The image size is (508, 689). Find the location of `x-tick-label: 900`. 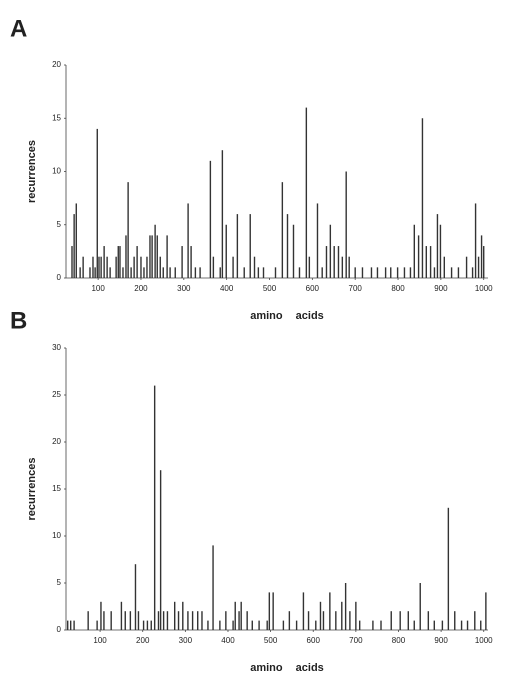

x-tick-label: 900 is located at coordinates (441, 640).